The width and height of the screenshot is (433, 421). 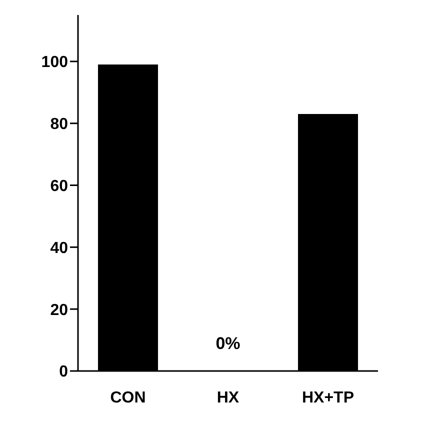 I want to click on y-tick-label: 0, so click(x=63, y=372).